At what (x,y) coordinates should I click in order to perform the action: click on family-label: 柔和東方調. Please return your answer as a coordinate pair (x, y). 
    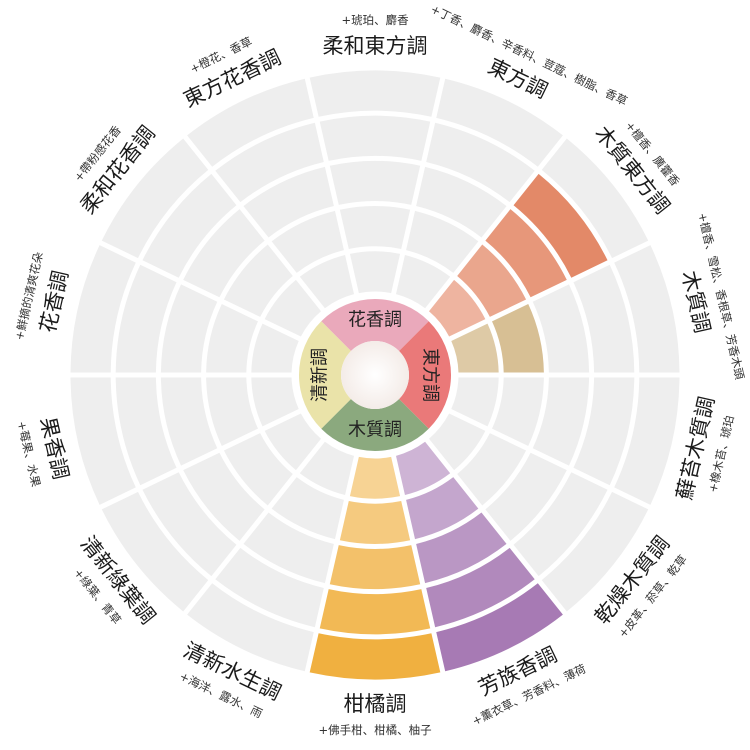
    Looking at the image, I should click on (375, 46).